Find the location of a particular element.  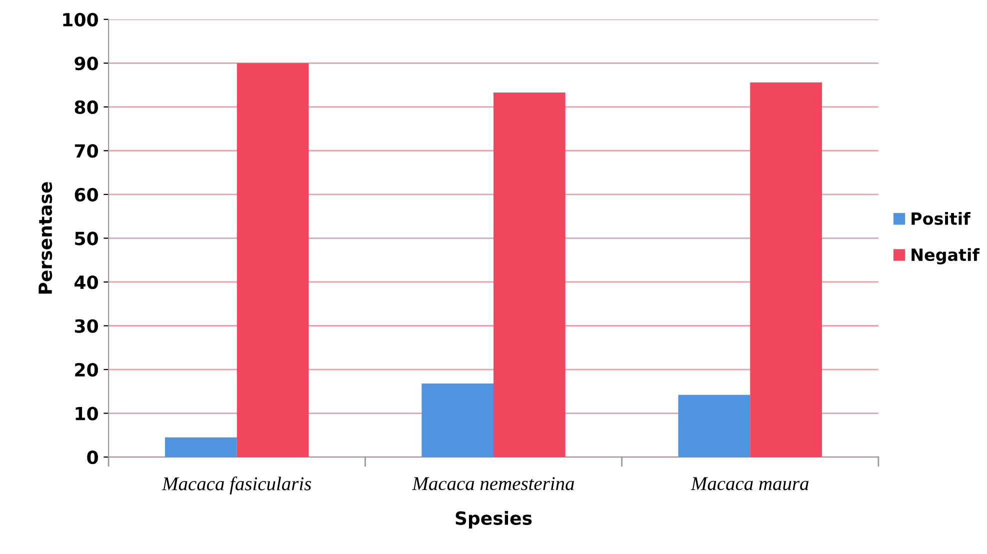

y-axis-title: Persentase is located at coordinates (45, 238).